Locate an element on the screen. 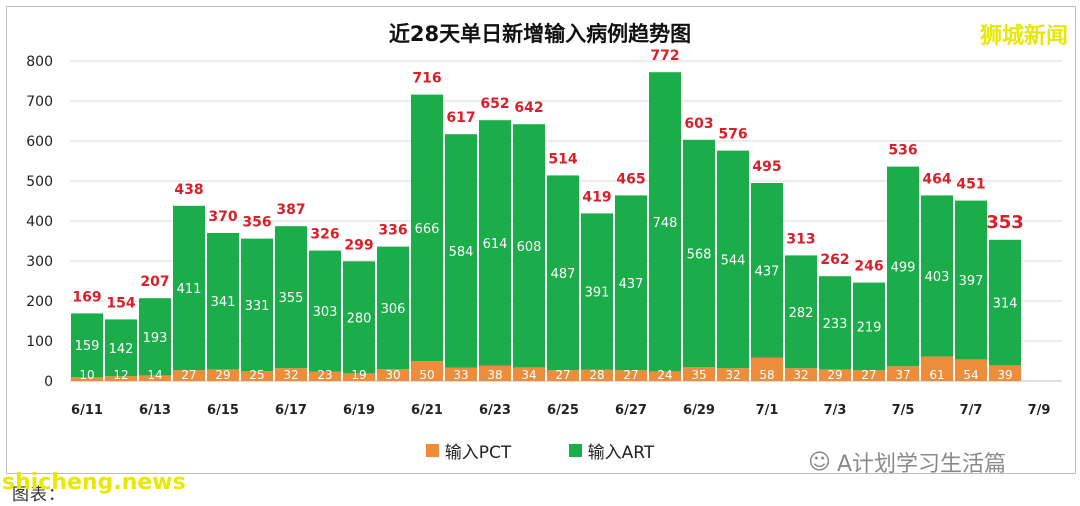 The width and height of the screenshot is (1080, 506). x-tick-label: 7/9 is located at coordinates (1039, 410).